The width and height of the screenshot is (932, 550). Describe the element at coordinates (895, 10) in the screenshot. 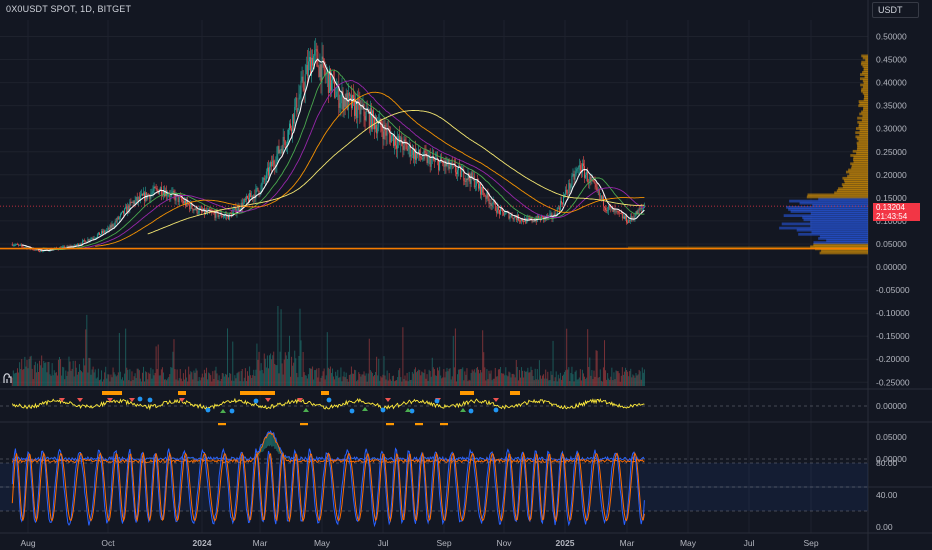

I see `currency-unit-button: USDT` at that location.